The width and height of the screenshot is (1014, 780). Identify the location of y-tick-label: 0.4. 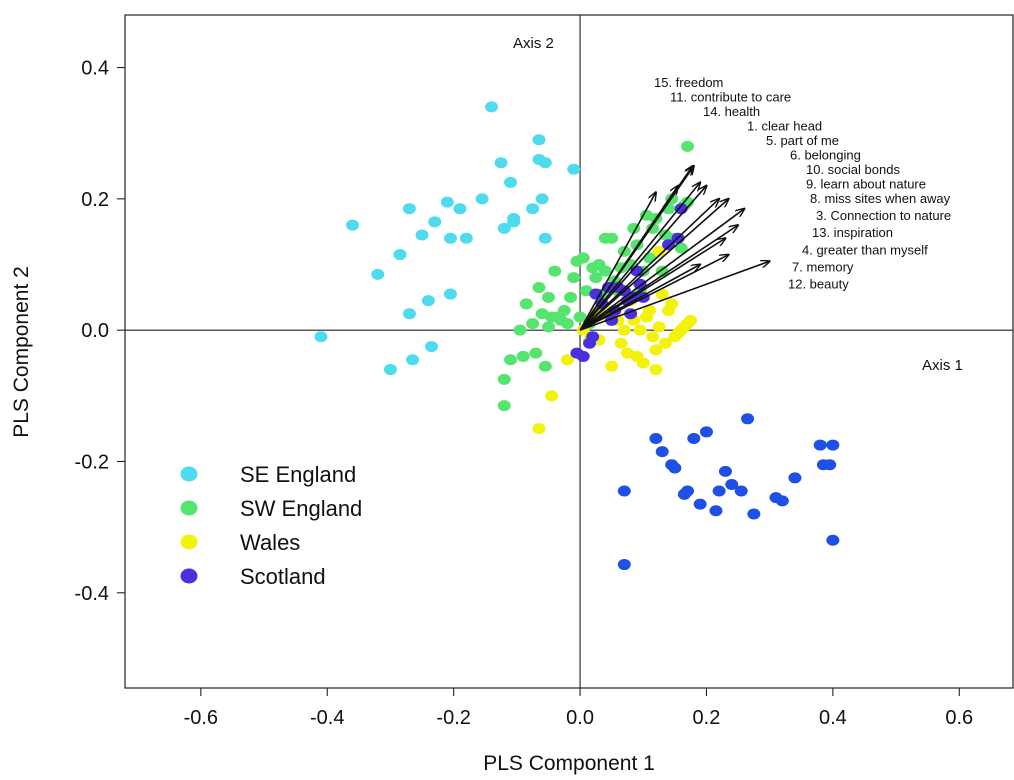
(95, 69).